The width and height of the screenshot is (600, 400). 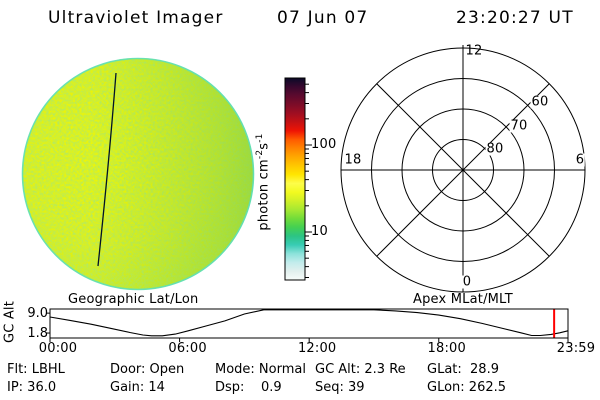 What do you see at coordinates (323, 18) in the screenshot?
I see `header-date: 07 Jun 07` at bounding box center [323, 18].